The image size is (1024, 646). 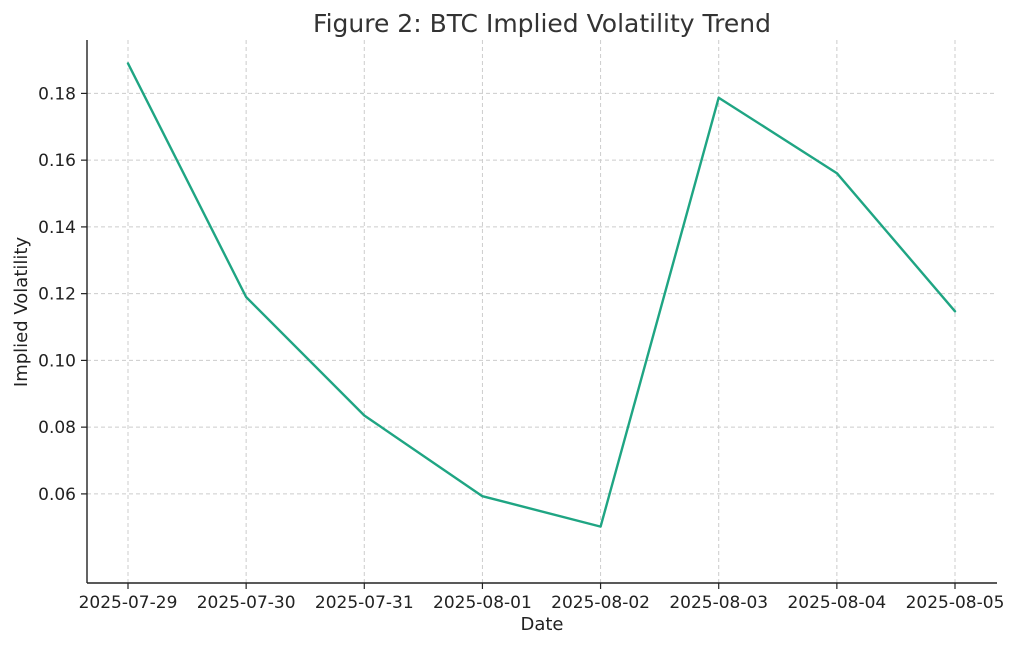 I want to click on x-tick-label: 2025-08-03, so click(x=718, y=603).